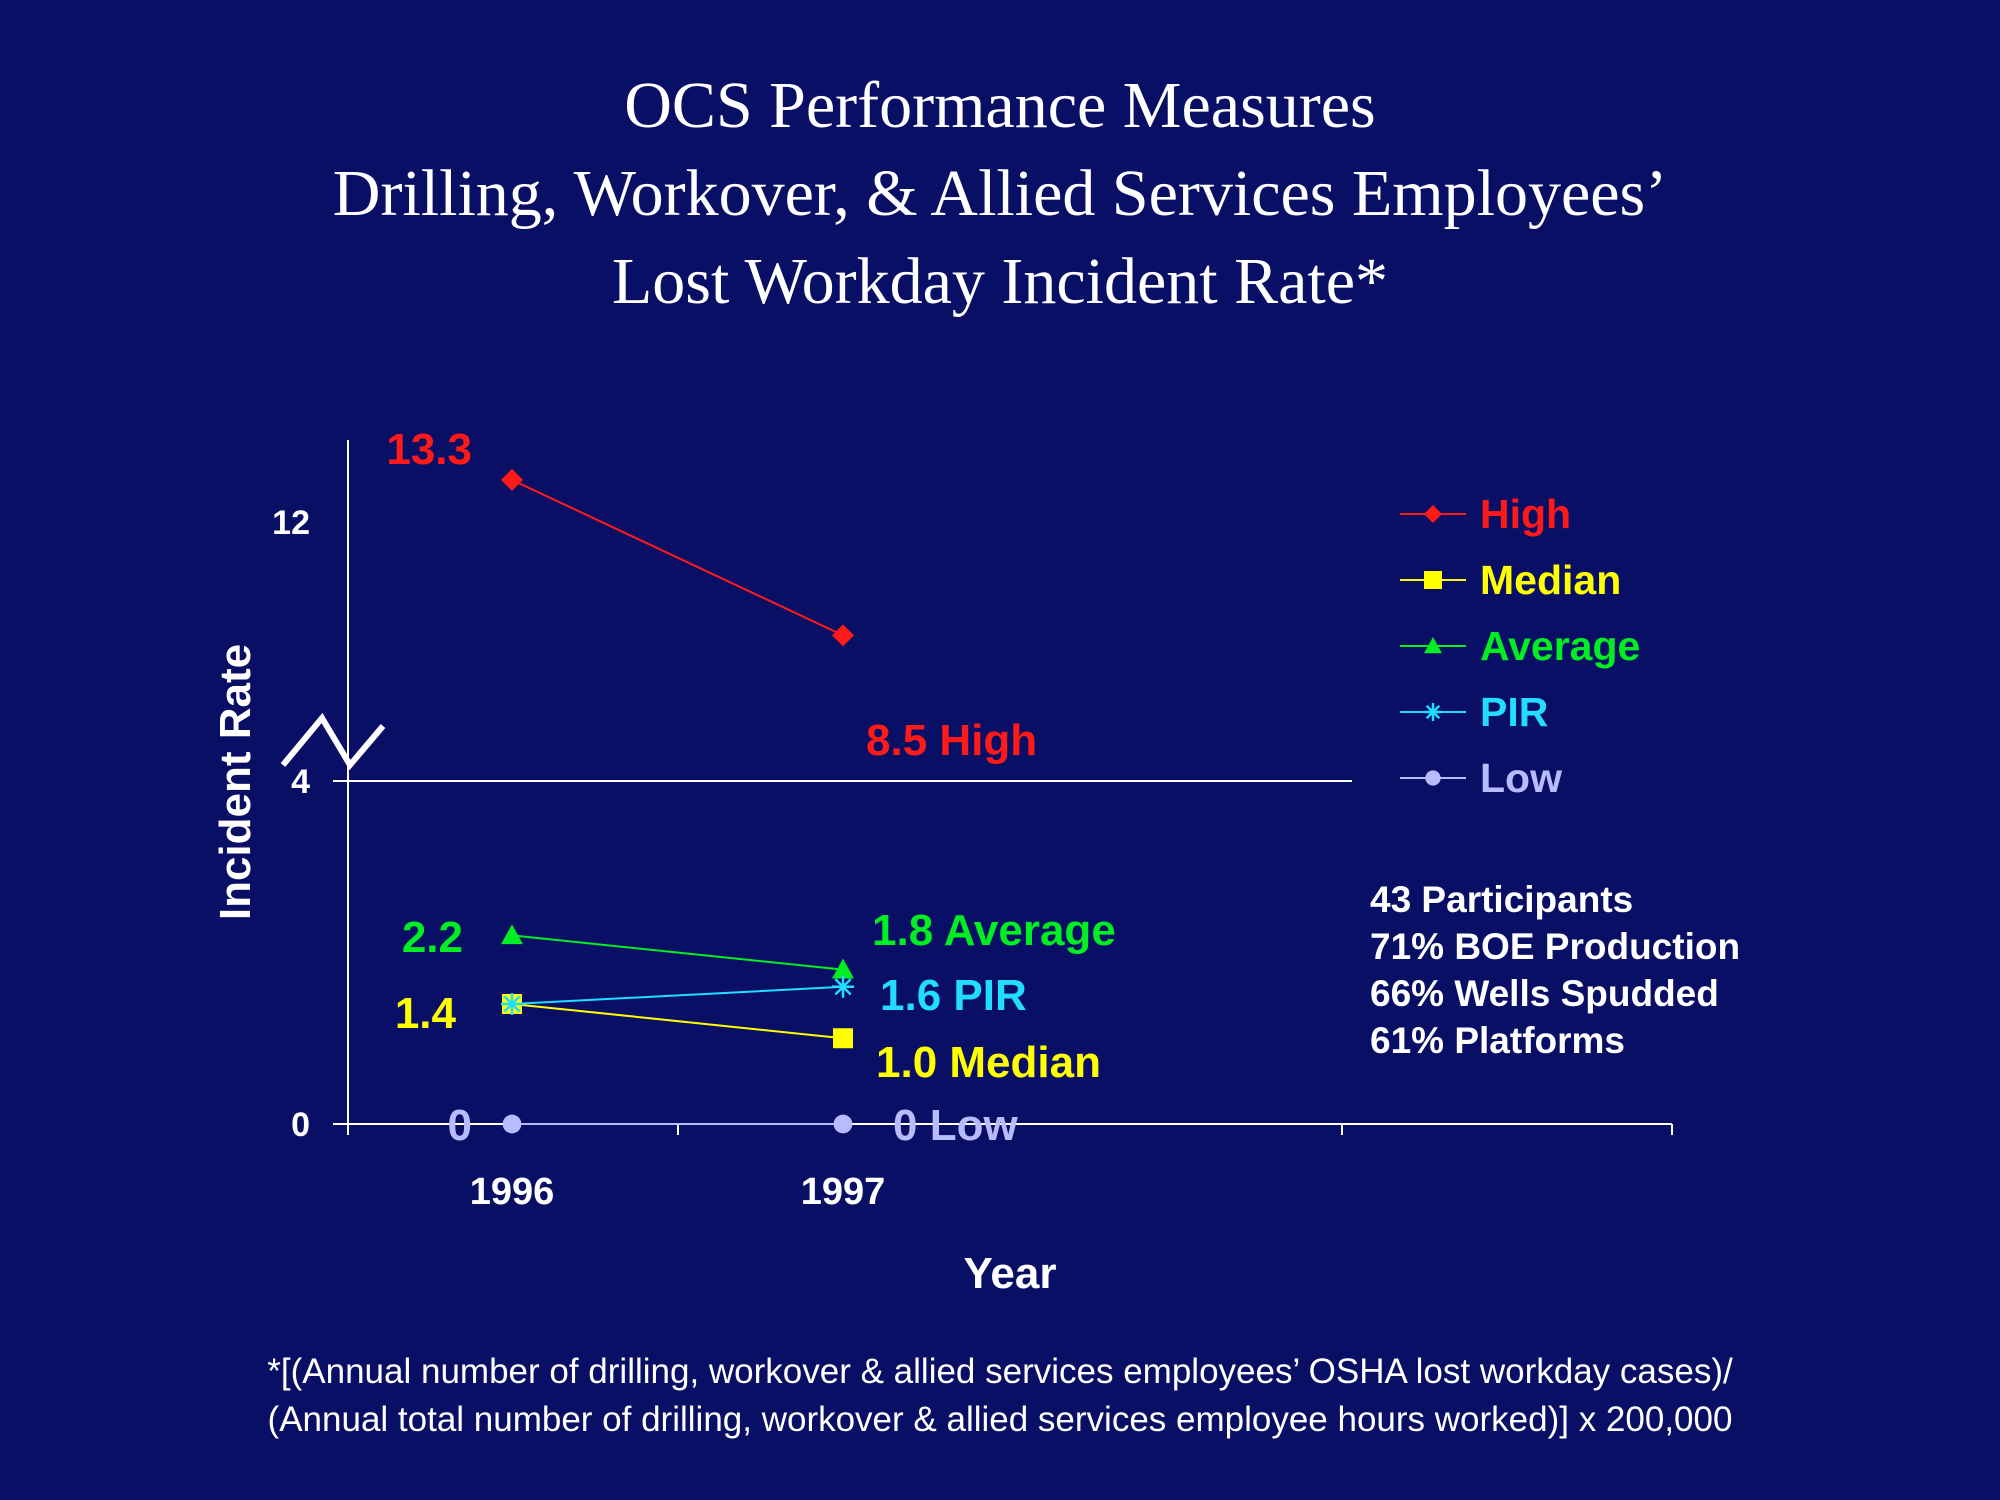 This screenshot has width=2000, height=1500. I want to click on legend-marker-pir, so click(1433, 712).